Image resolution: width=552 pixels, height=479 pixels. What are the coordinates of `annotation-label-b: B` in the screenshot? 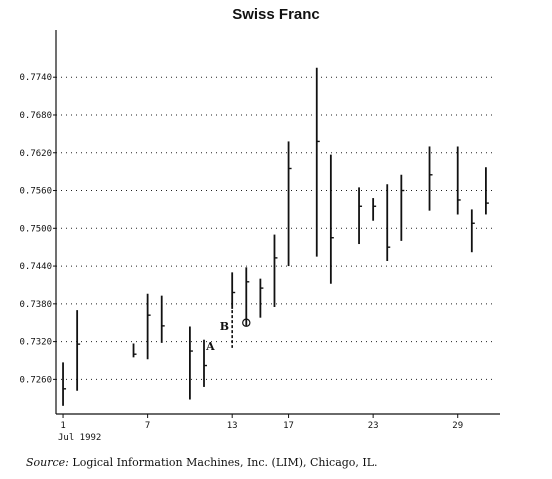 It's located at (224, 326).